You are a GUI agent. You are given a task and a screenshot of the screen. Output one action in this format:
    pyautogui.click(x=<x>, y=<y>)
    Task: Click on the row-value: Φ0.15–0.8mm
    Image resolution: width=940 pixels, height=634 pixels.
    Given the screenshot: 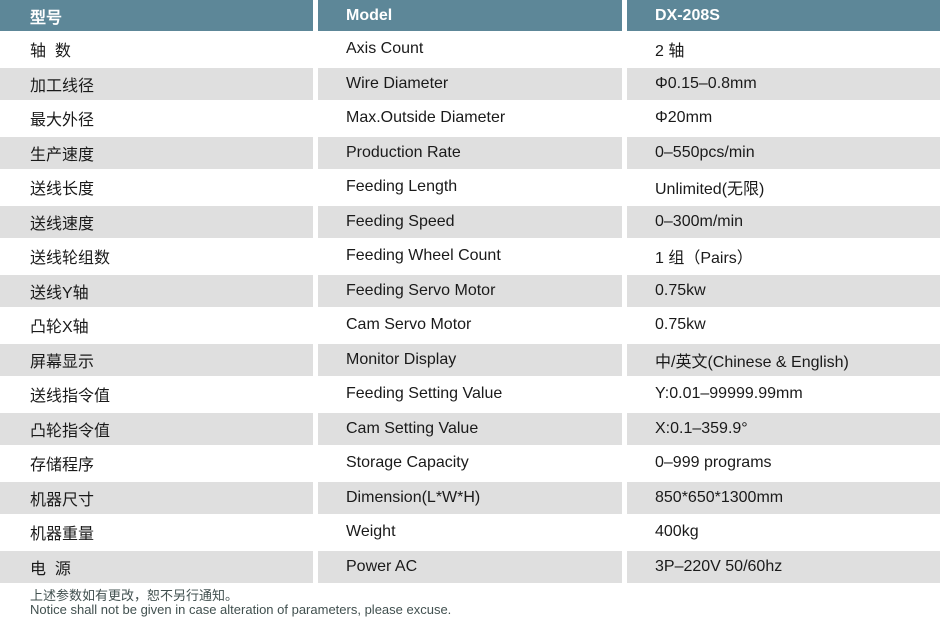 What is the action you would take?
    pyautogui.click(x=783, y=83)
    